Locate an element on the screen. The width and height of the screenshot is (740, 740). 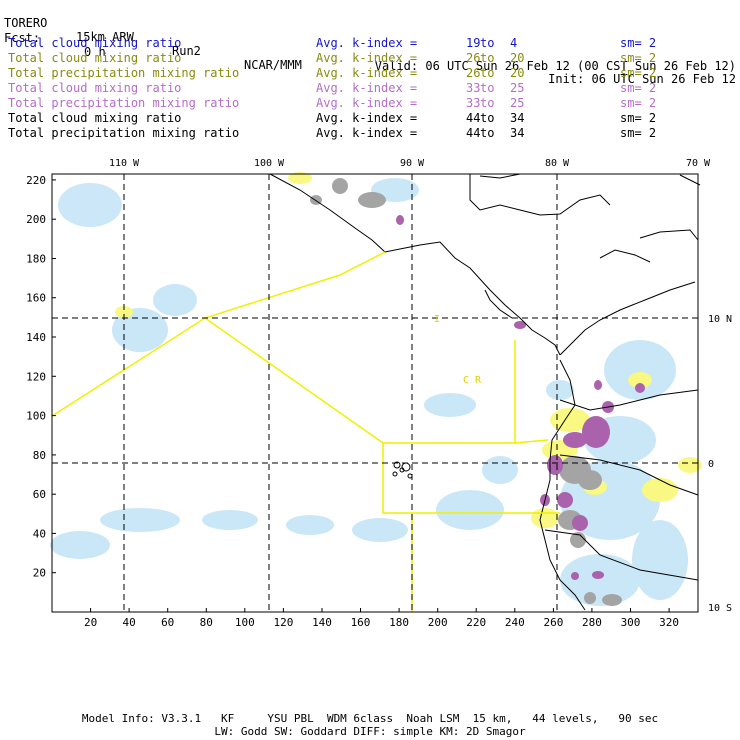
x-tick-label: 120 is located at coordinates (283, 622).